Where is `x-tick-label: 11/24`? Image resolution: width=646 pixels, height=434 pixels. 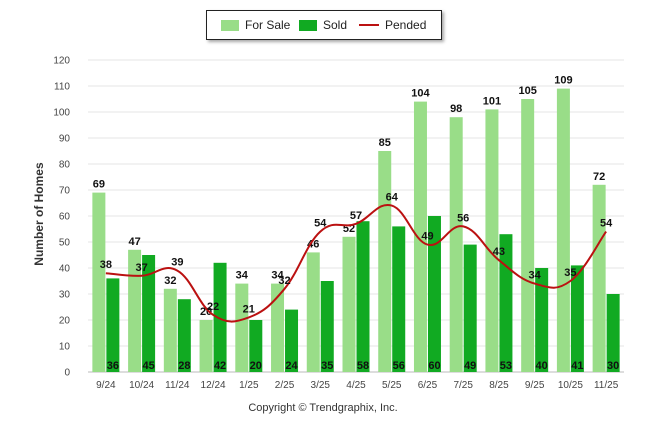
x-tick-label: 11/24 is located at coordinates (177, 385).